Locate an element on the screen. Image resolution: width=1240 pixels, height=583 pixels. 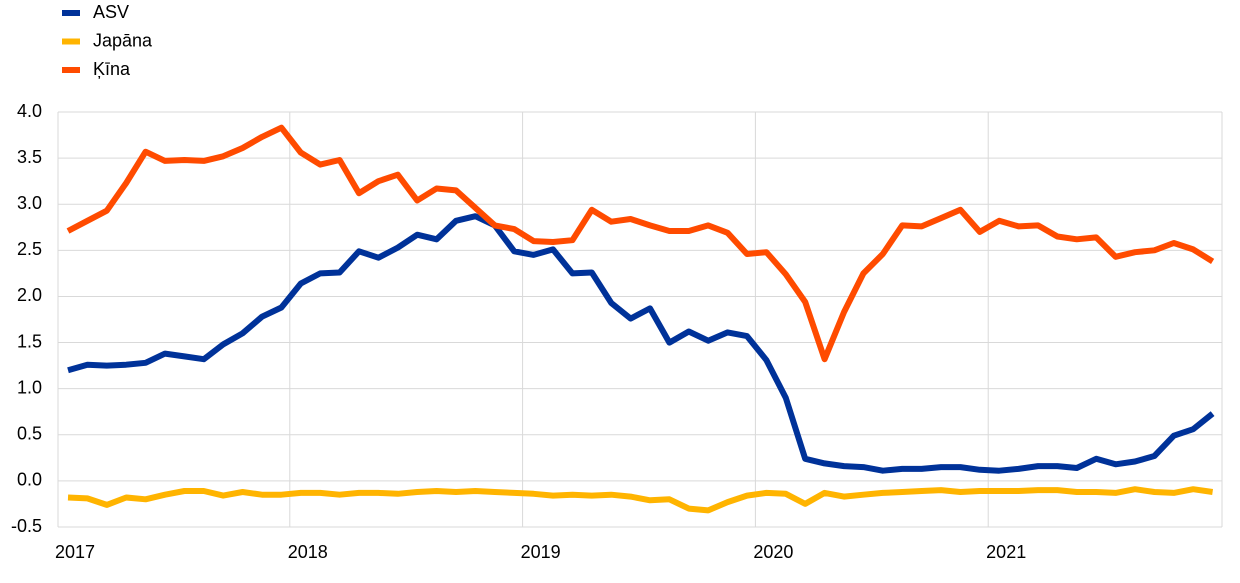
legend-label: Ķīna is located at coordinates (112, 69).